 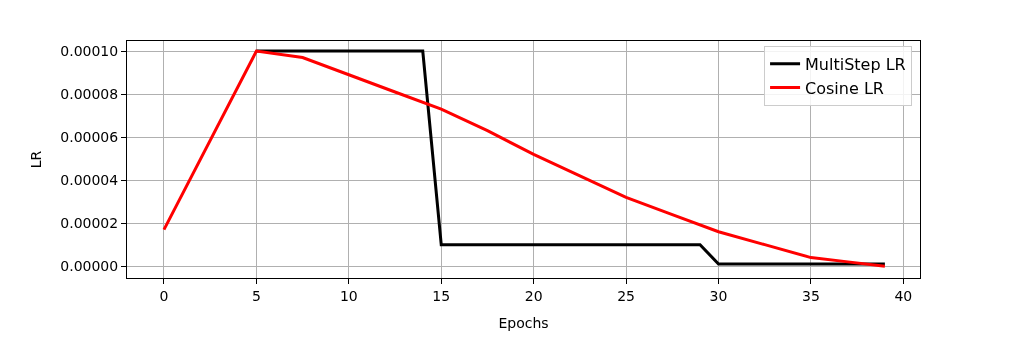 I want to click on x-tick-label: 15, so click(x=441, y=295).